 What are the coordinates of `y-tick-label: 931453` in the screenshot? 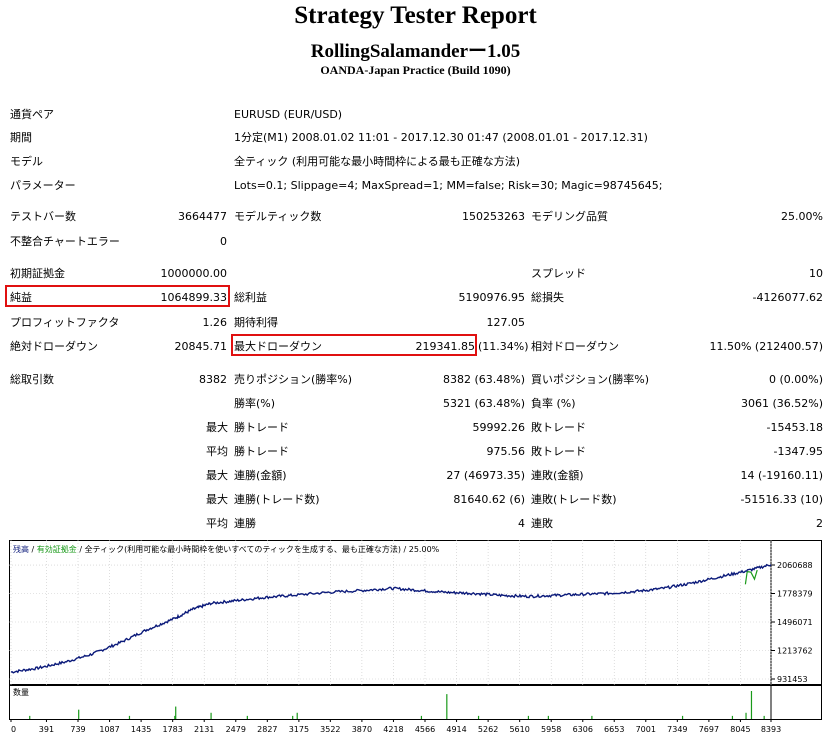 It's located at (792, 679).